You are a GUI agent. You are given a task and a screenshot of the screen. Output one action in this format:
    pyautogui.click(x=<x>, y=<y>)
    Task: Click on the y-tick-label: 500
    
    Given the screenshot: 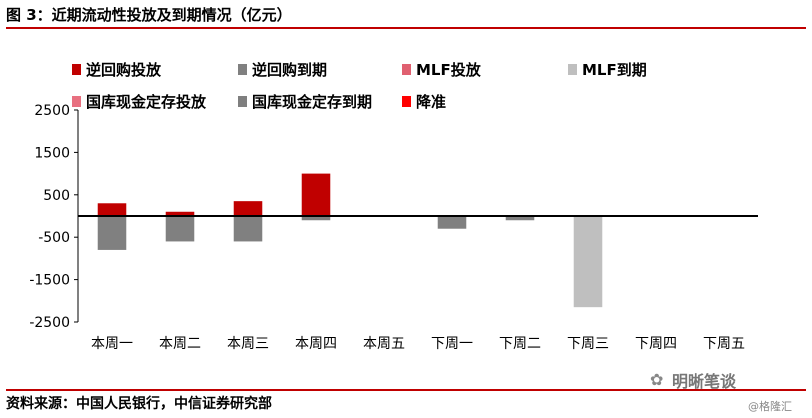 What is the action you would take?
    pyautogui.click(x=56, y=196)
    